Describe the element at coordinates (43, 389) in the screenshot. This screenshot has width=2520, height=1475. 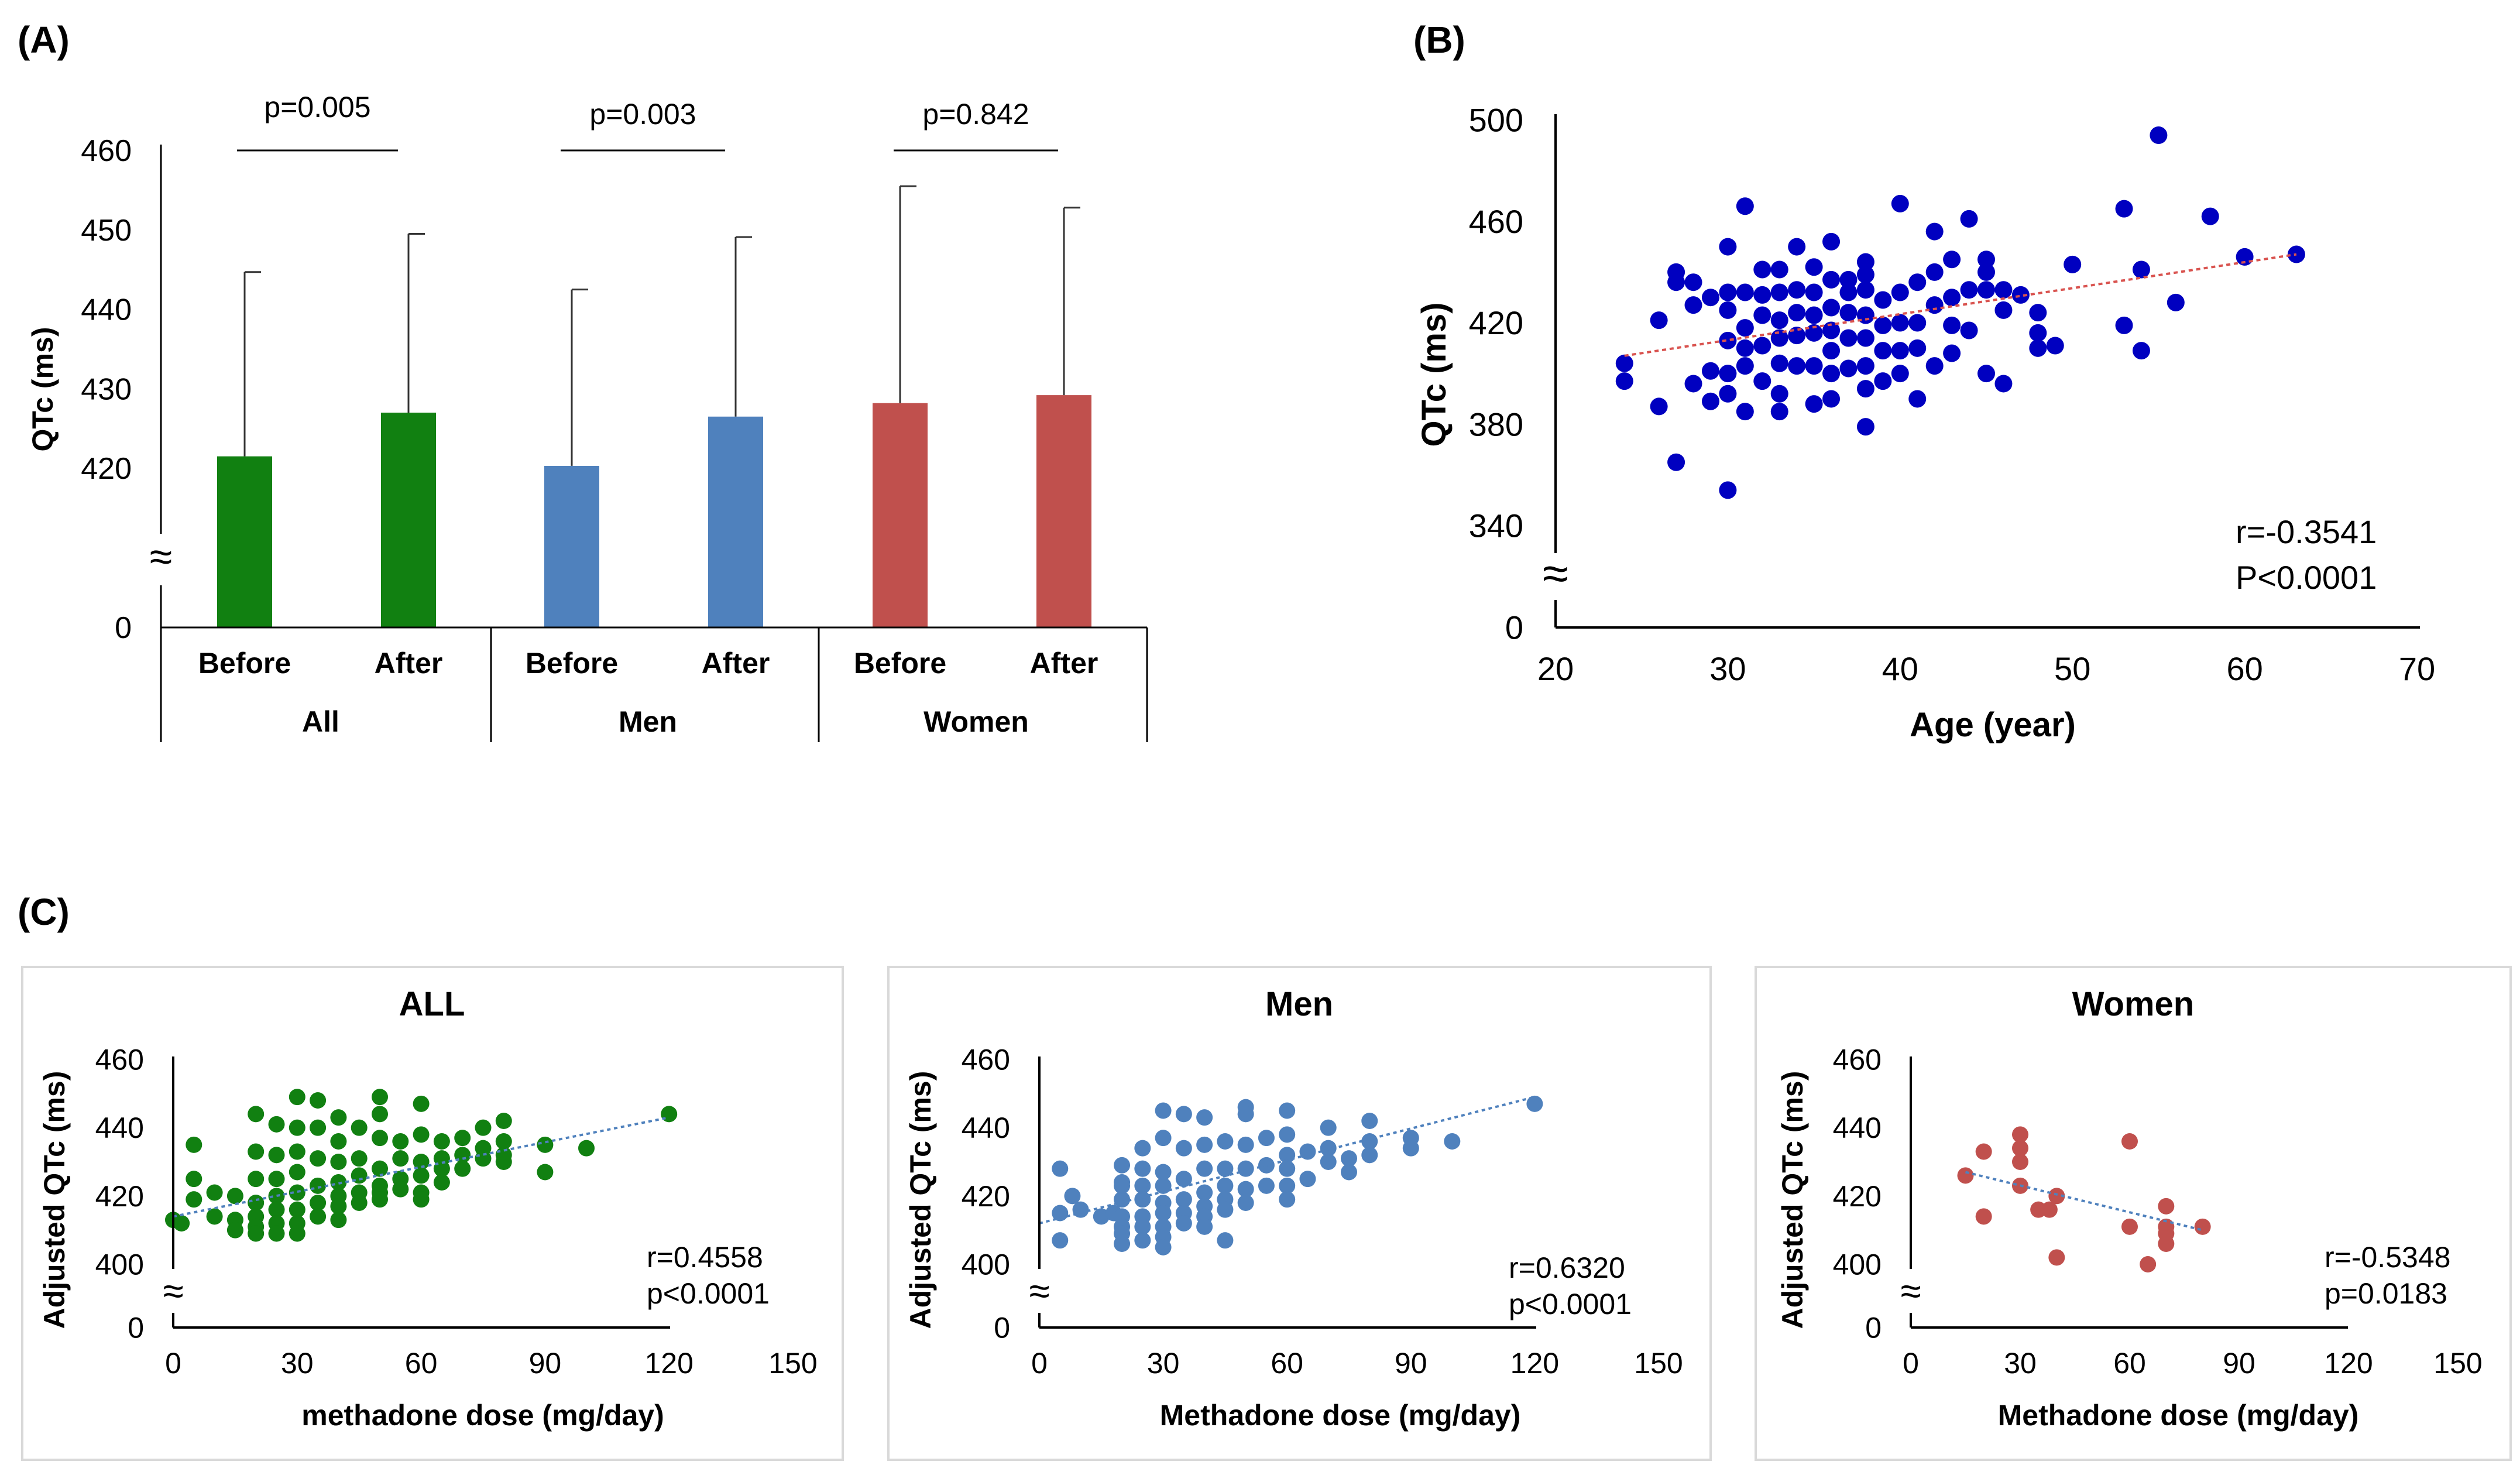
I see `y-axis-title: QTc (ms)` at that location.